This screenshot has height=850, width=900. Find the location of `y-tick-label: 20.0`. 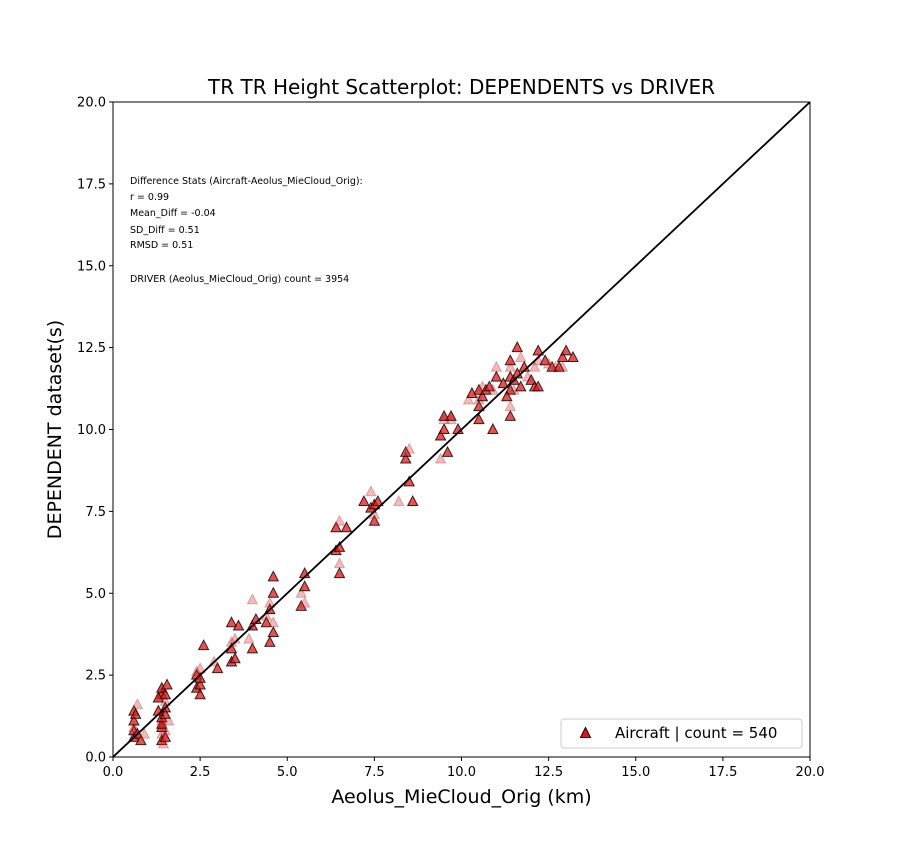

y-tick-label: 20.0 is located at coordinates (91, 103).